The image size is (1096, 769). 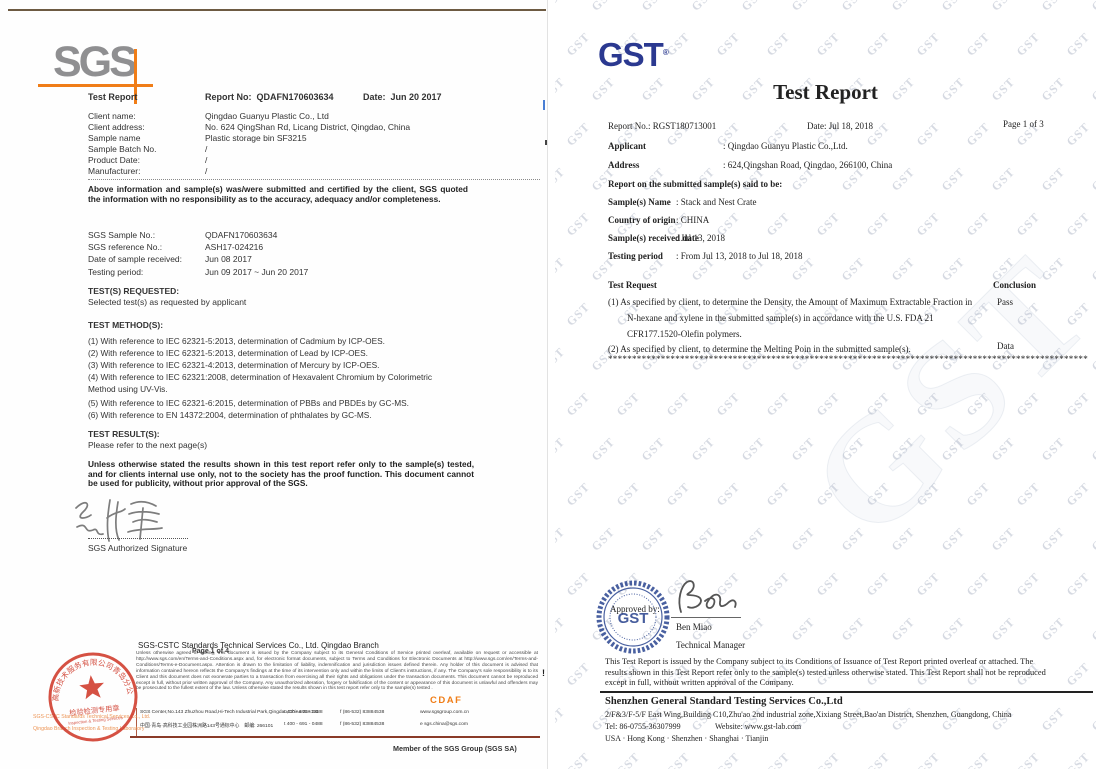 I want to click on sample-row-value: Jun 08 2017, so click(x=228, y=259).